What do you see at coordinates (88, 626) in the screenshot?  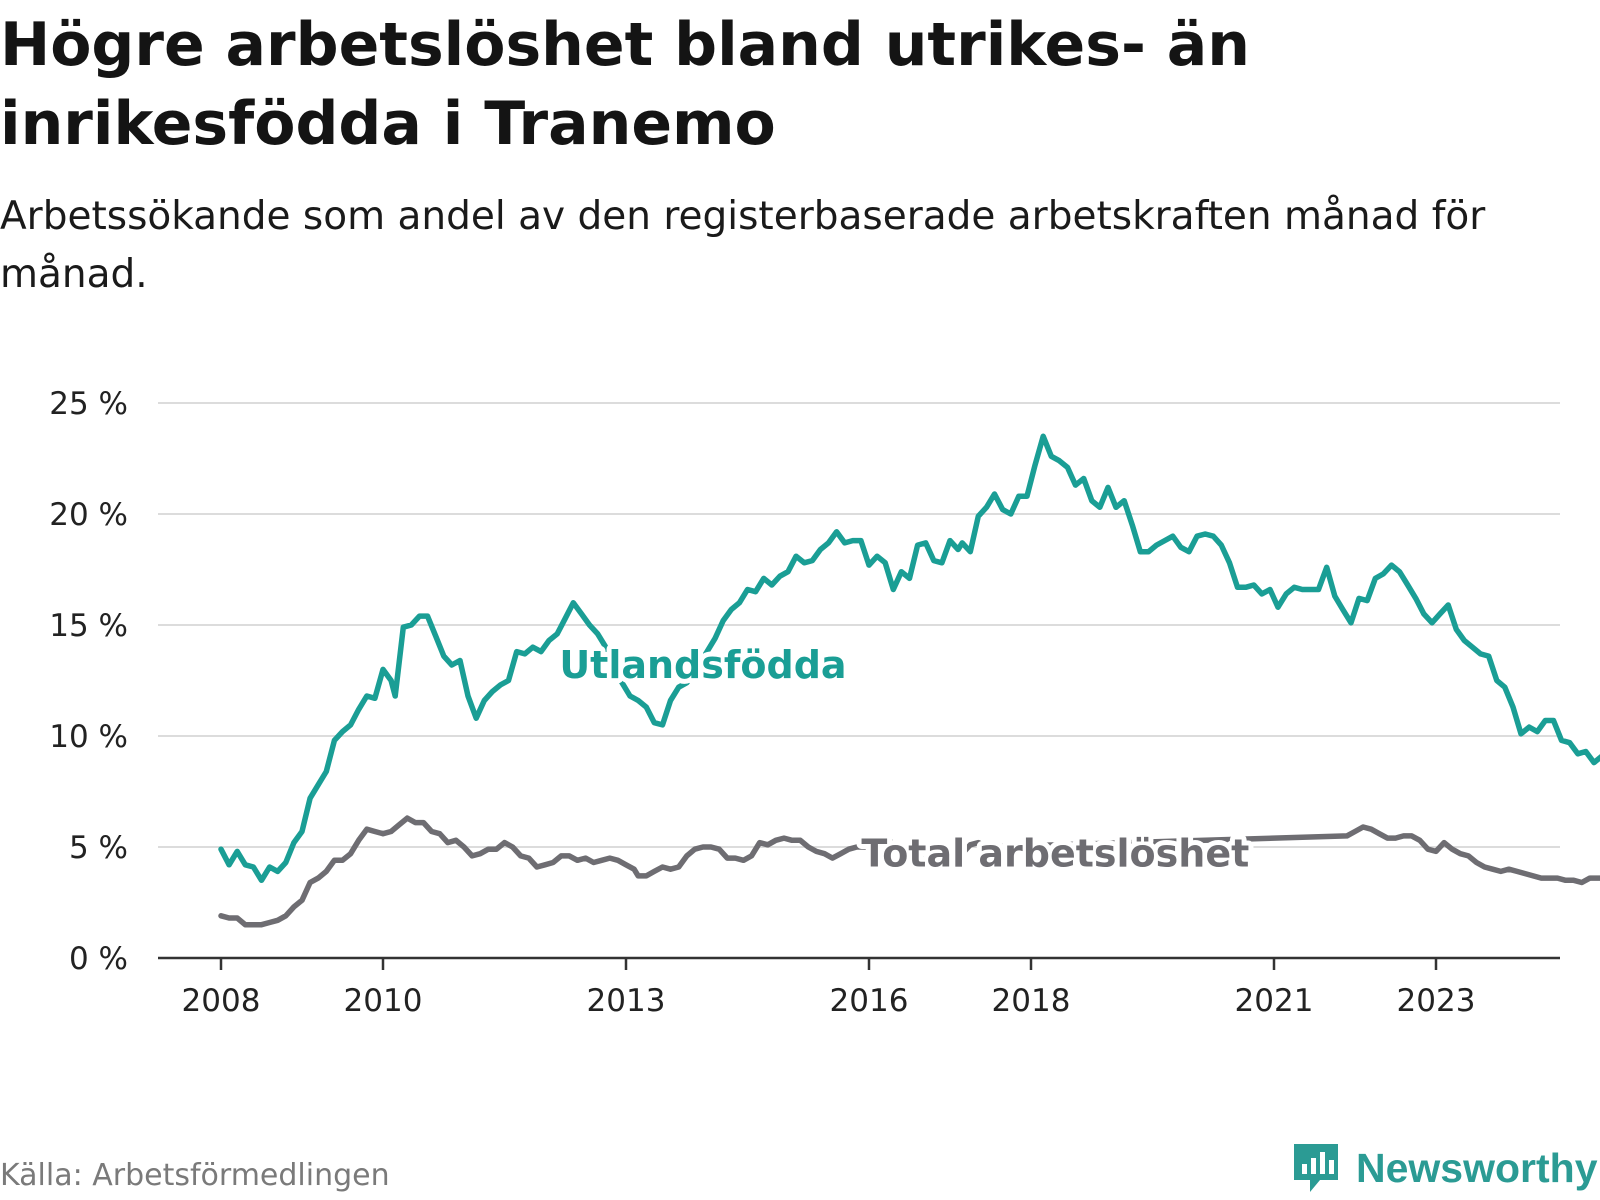 I see `y-tick-label: 15 %` at bounding box center [88, 626].